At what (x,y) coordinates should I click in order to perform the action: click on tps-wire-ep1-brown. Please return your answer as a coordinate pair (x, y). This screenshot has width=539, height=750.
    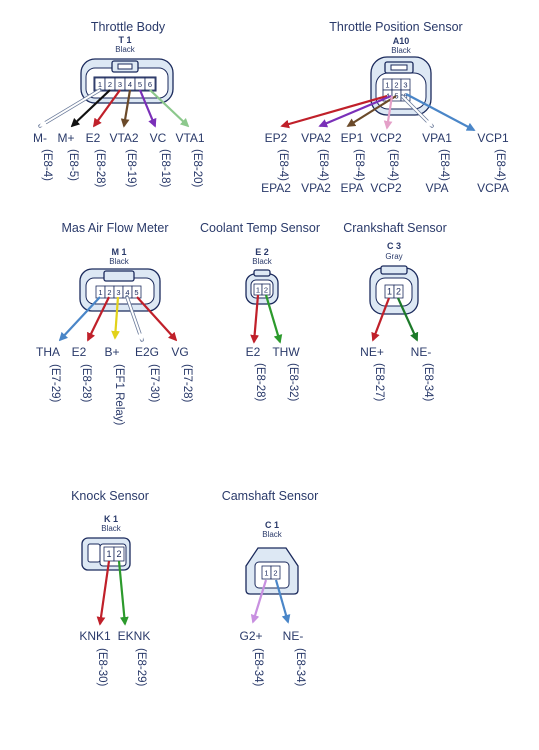
    Looking at the image, I should click on (371, 111).